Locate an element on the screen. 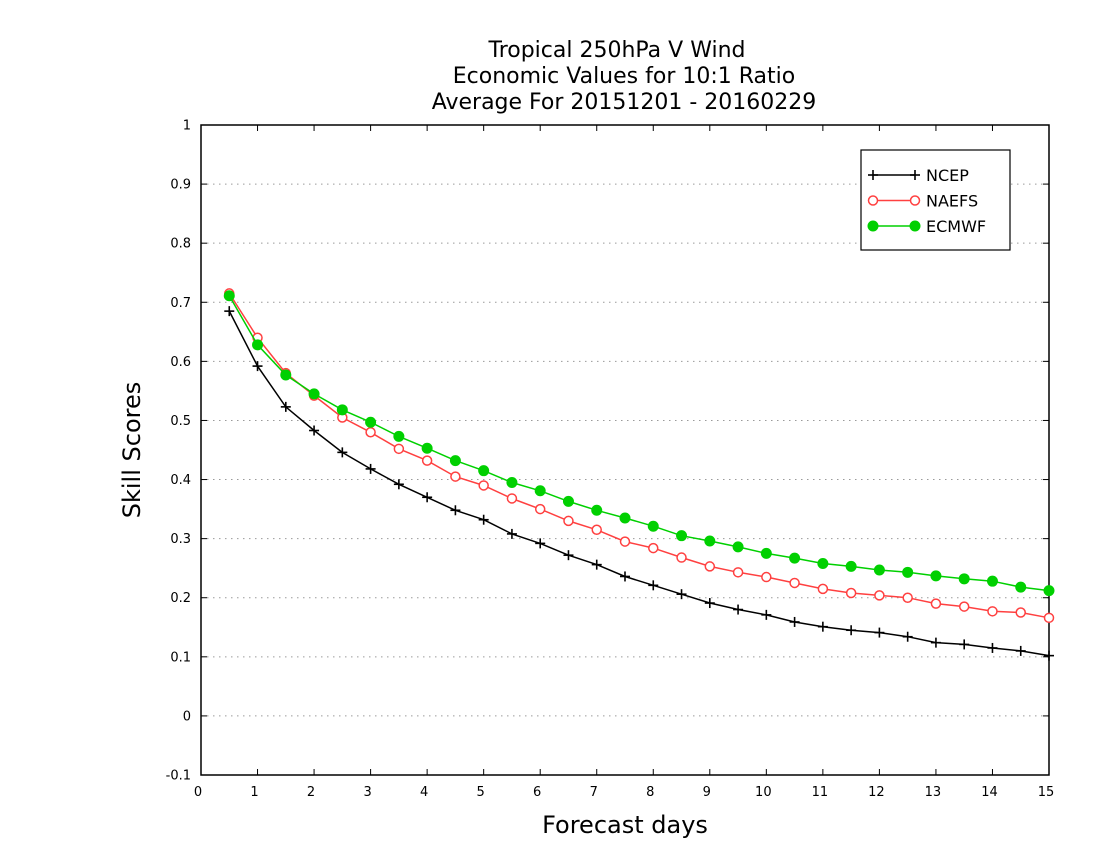 The height and width of the screenshot is (850, 1100). x-tick-label: 6 is located at coordinates (537, 792).